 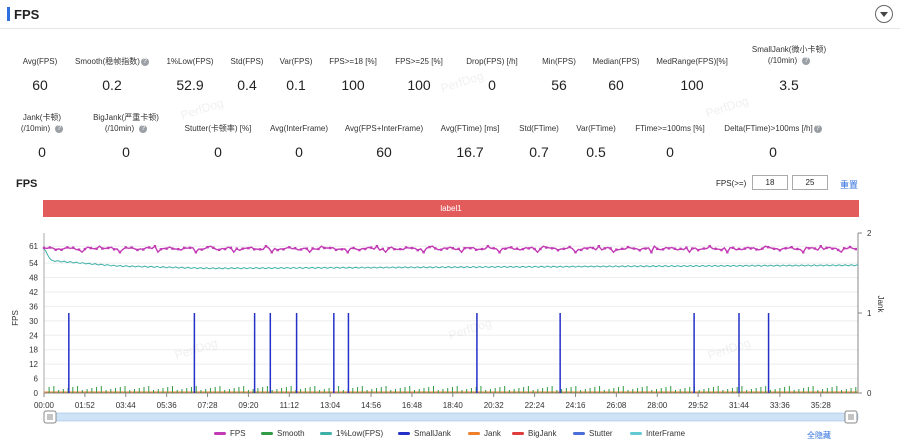 I want to click on x-tick-label: 16:48, so click(x=412, y=405).